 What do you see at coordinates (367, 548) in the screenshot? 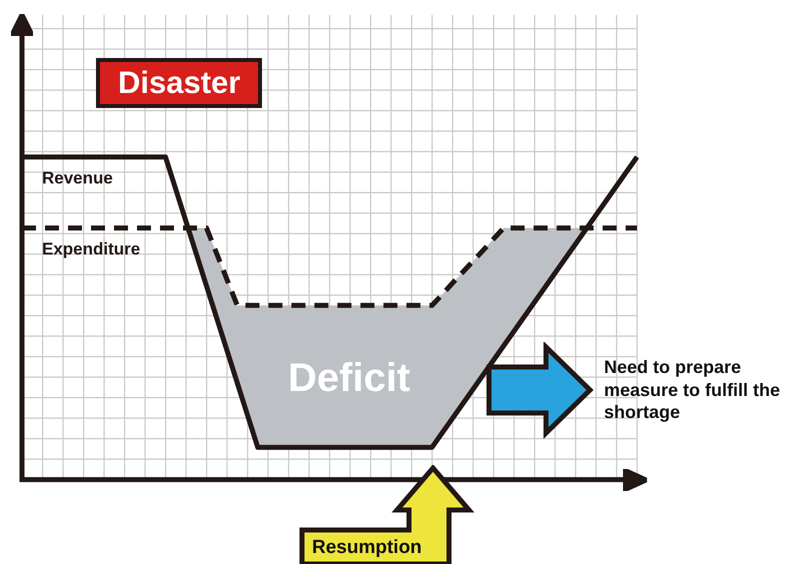
I see `text: Resumption` at bounding box center [367, 548].